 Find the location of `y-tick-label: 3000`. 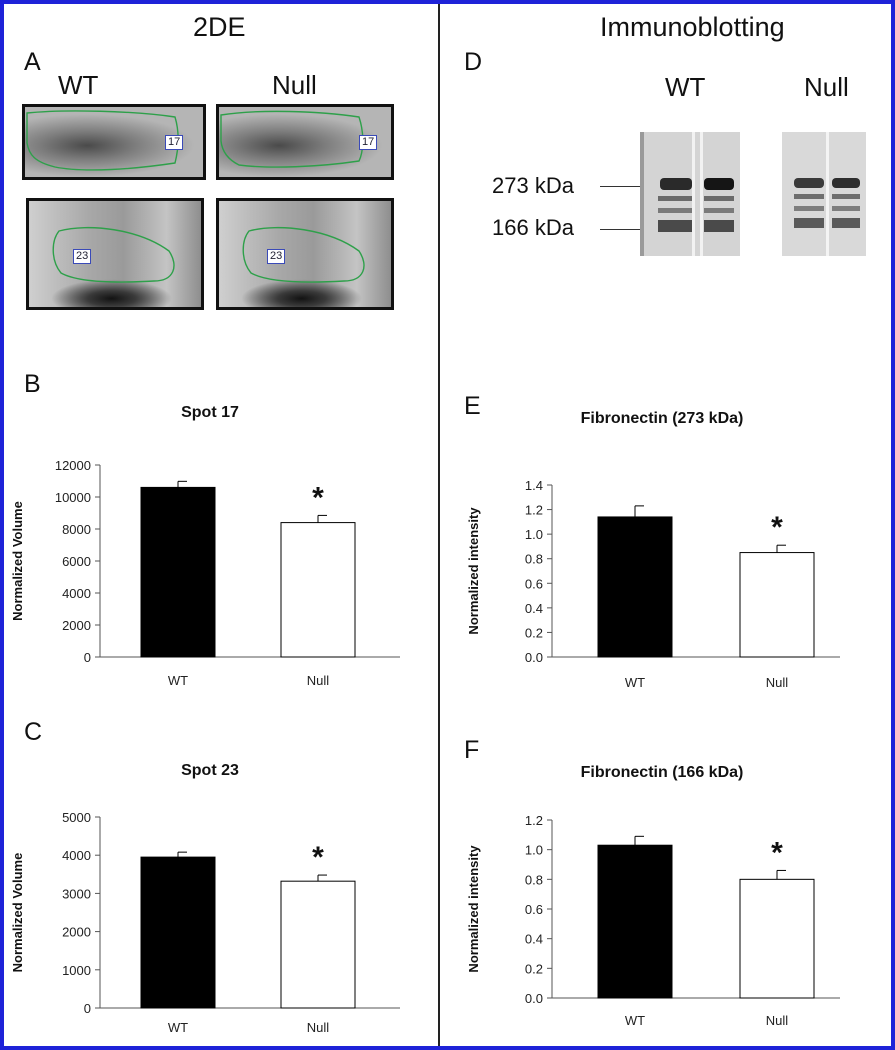

y-tick-label: 3000 is located at coordinates (76, 893).